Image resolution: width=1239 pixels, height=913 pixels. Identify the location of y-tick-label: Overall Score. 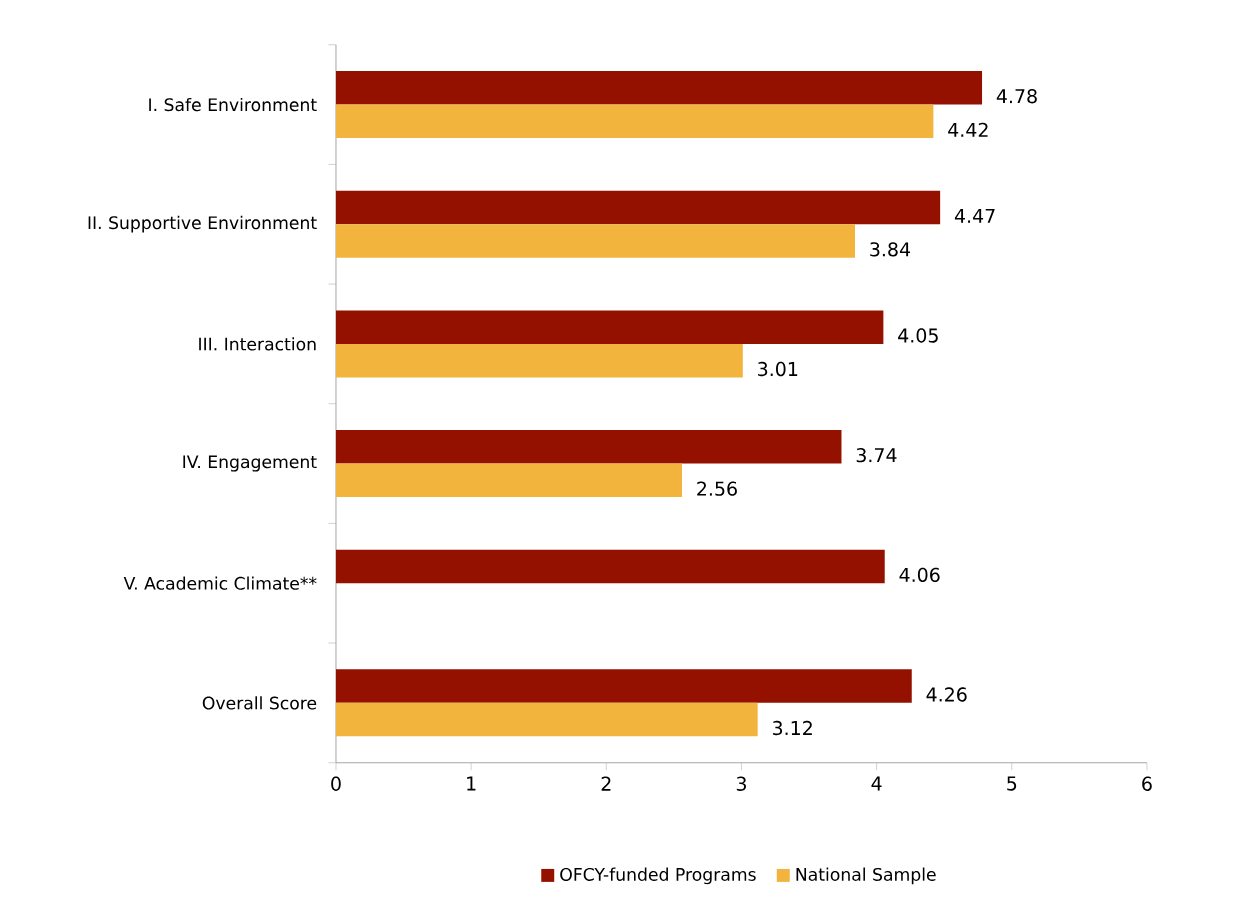
(259, 703).